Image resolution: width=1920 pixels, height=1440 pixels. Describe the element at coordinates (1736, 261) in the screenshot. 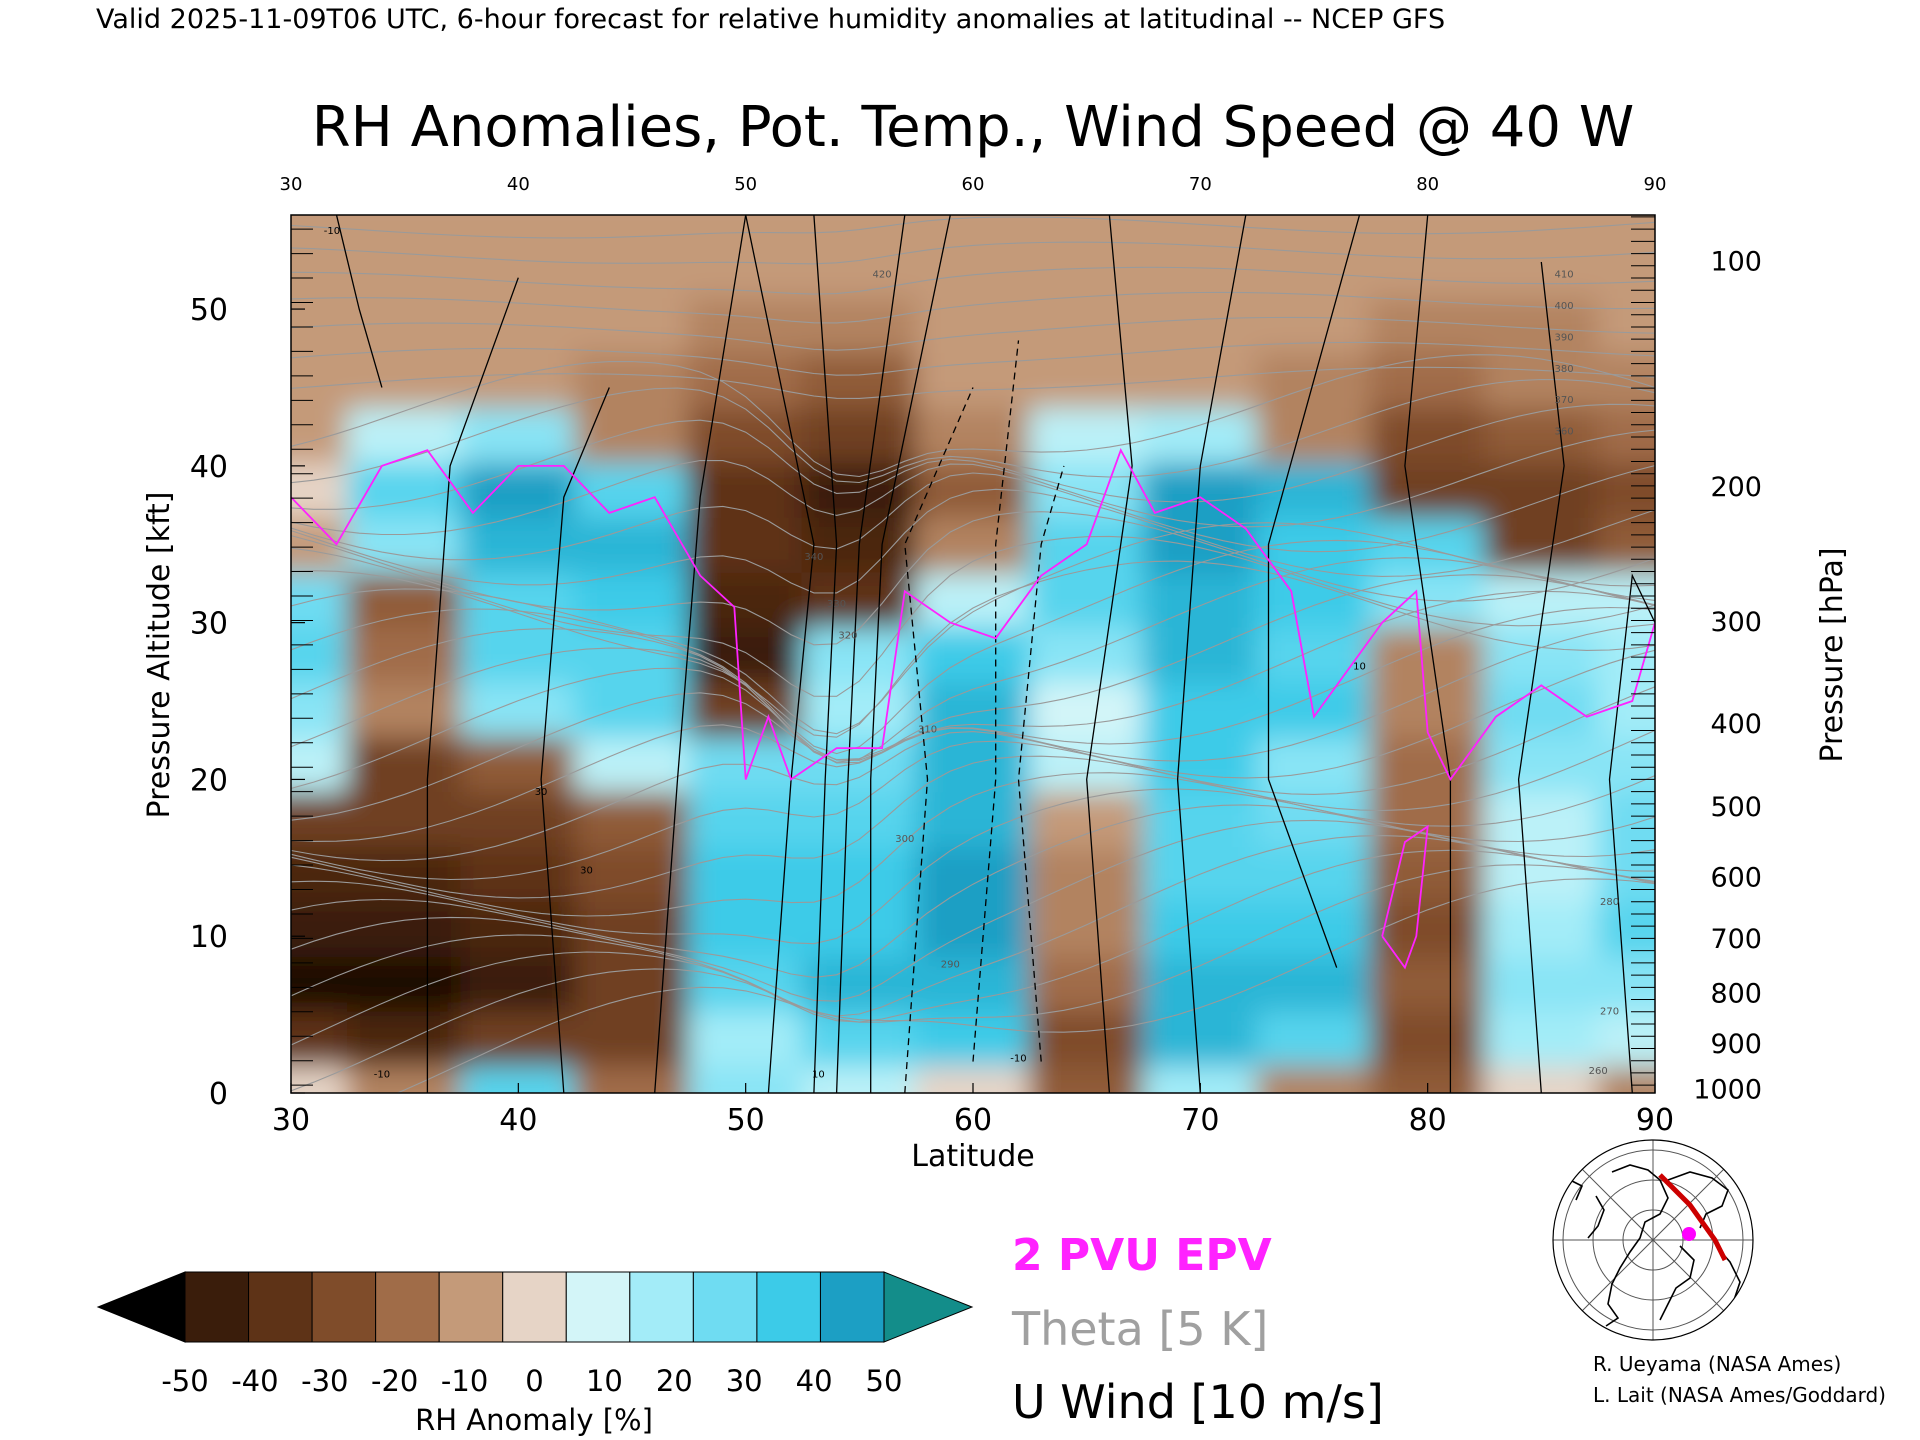

I see `pressure-tick-label: 100` at that location.